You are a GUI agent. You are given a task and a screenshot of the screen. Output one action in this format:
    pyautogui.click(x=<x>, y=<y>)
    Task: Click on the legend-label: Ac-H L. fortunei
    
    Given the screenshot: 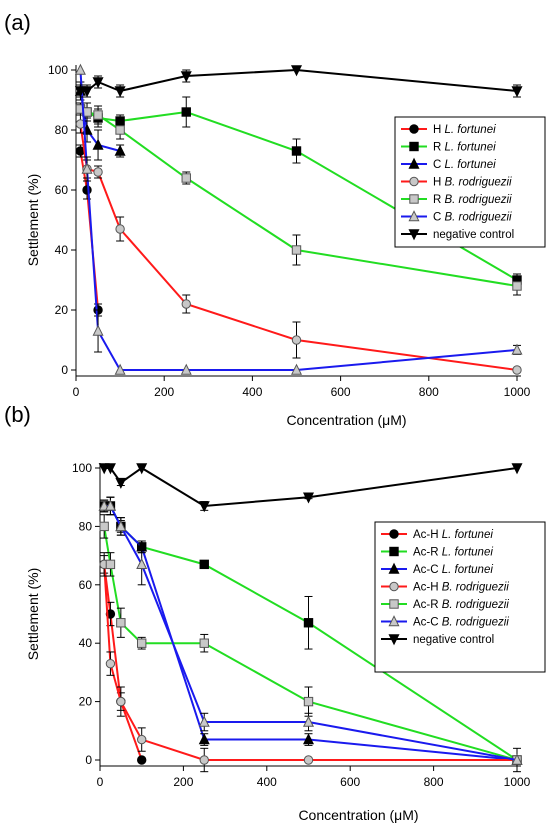 What is the action you would take?
    pyautogui.click(x=453, y=535)
    